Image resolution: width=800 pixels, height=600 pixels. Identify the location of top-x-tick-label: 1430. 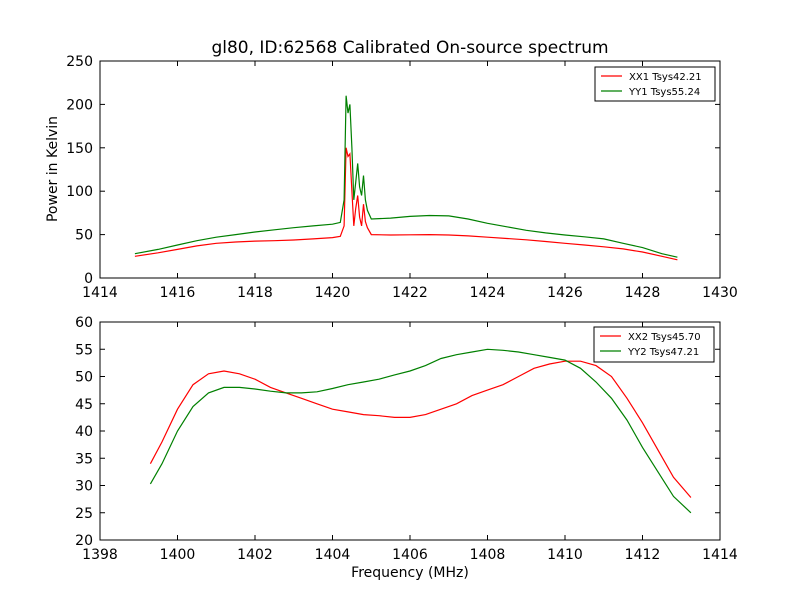
(720, 293).